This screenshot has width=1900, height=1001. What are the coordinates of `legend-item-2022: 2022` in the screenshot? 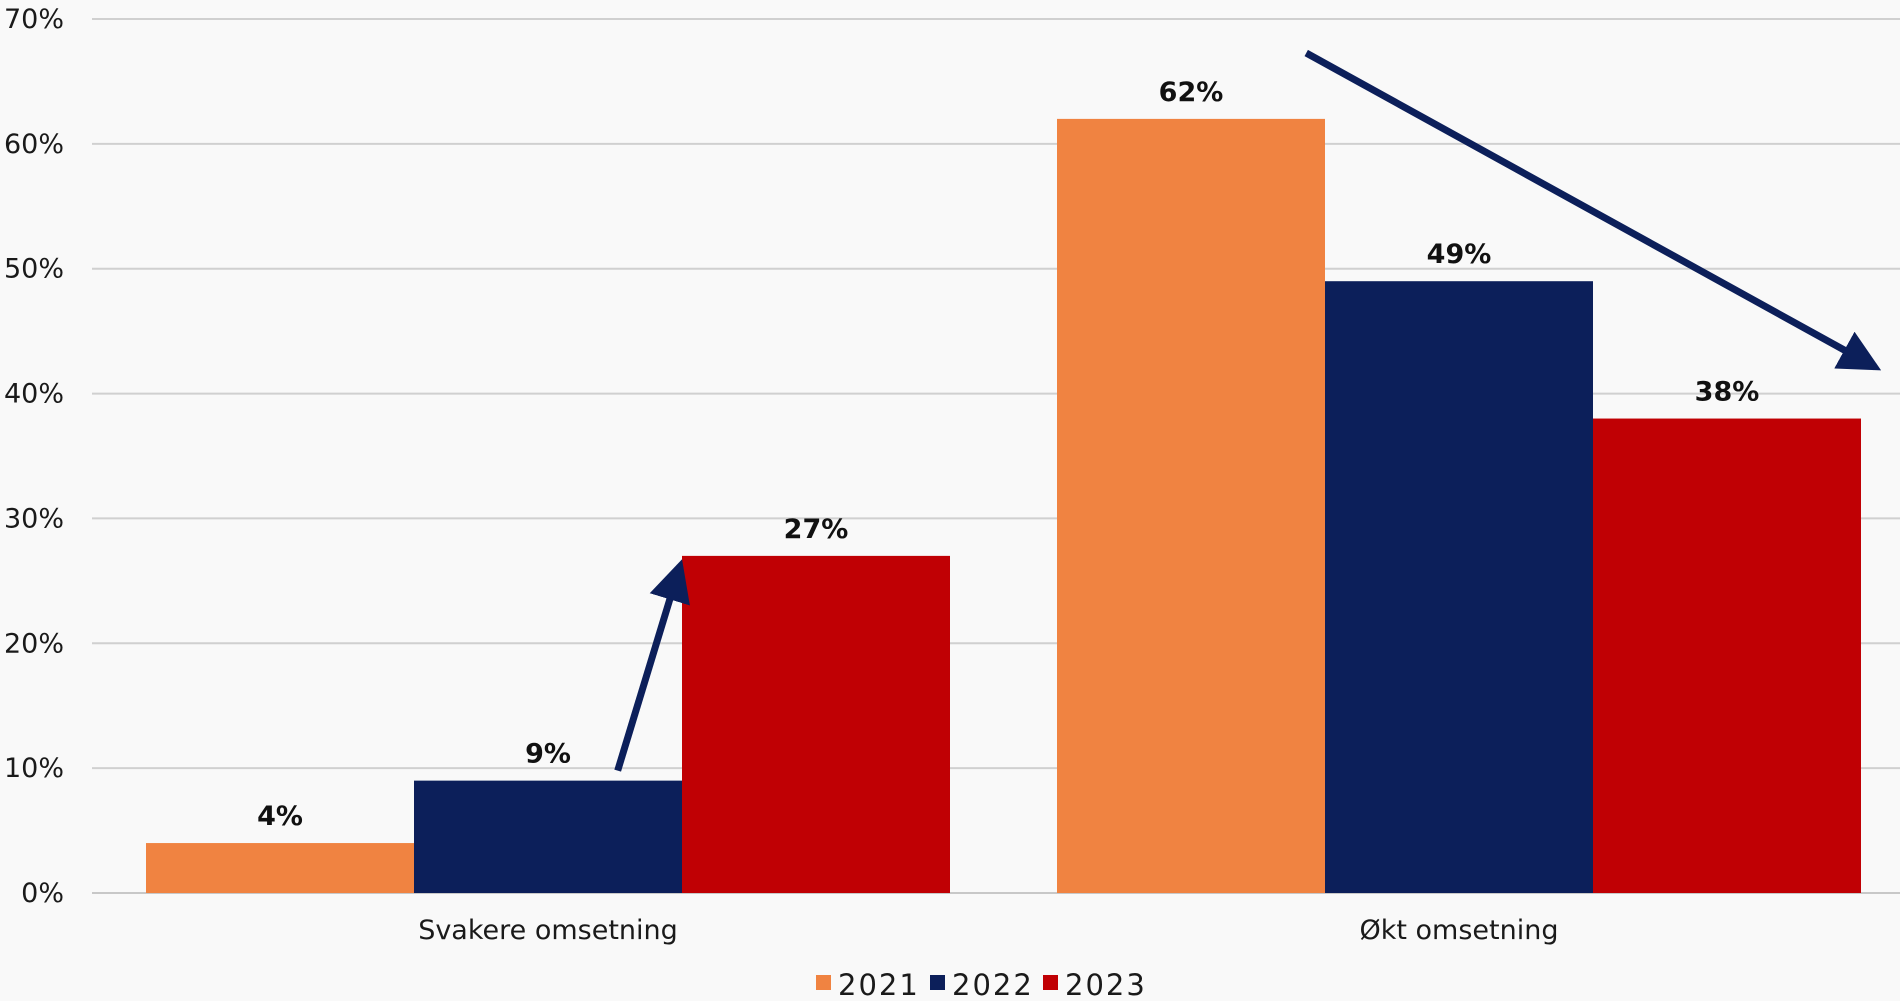 It's located at (982, 984).